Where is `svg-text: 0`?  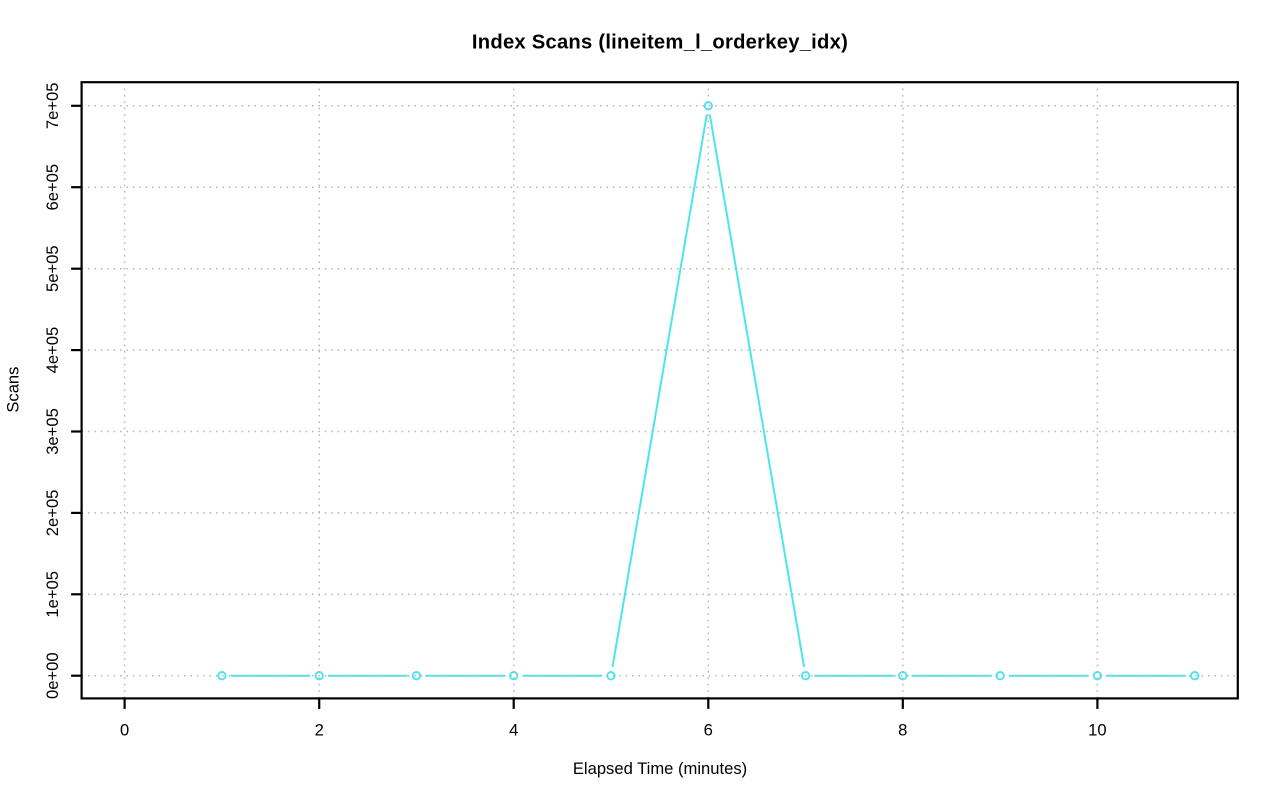 svg-text: 0 is located at coordinates (124, 730).